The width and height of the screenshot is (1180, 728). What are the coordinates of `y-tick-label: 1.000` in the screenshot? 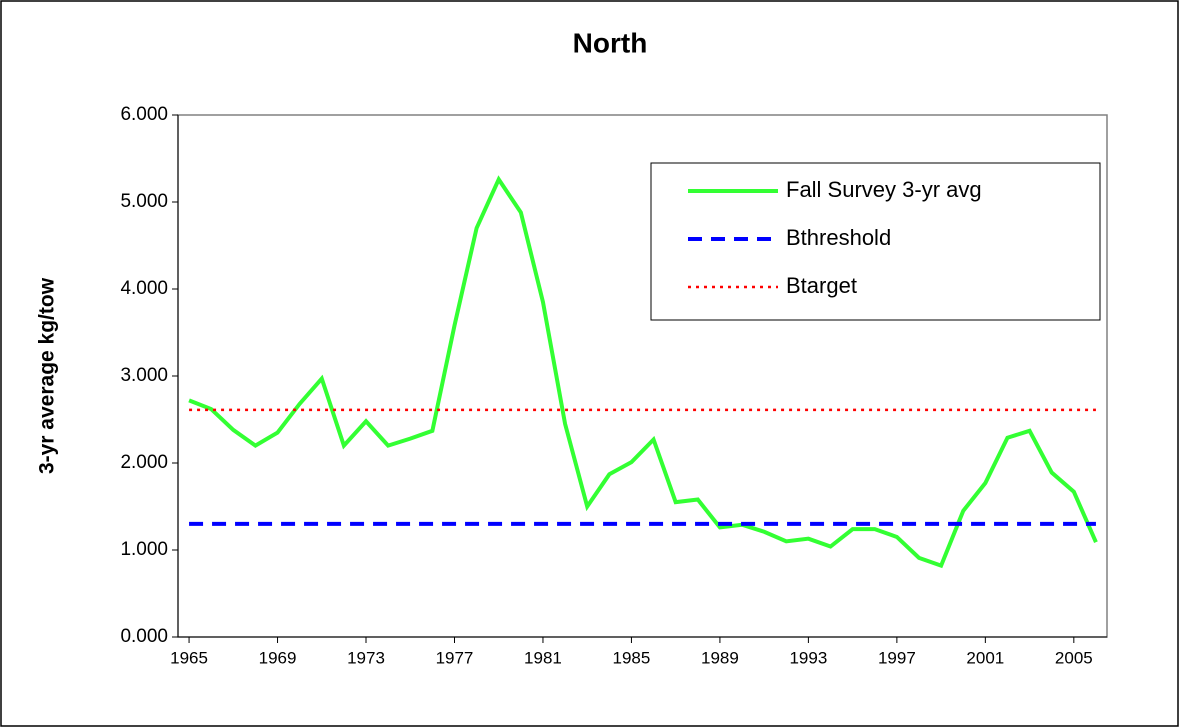 It's located at (144, 549).